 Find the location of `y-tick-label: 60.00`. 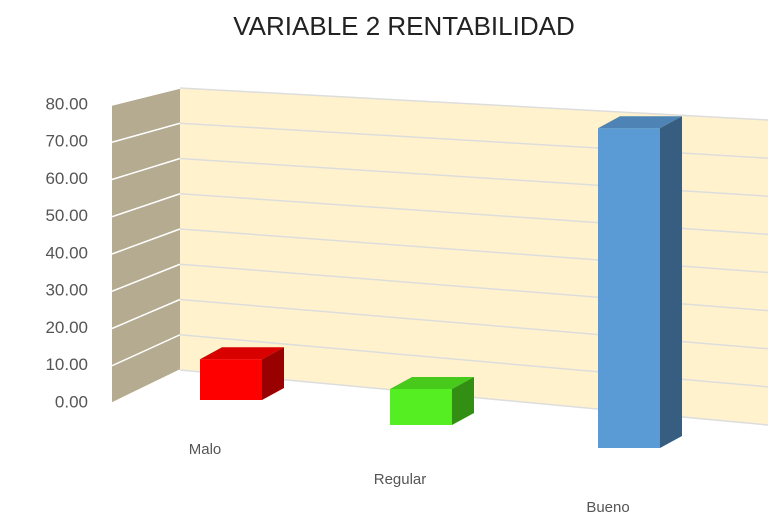

y-tick-label: 60.00 is located at coordinates (66, 178).